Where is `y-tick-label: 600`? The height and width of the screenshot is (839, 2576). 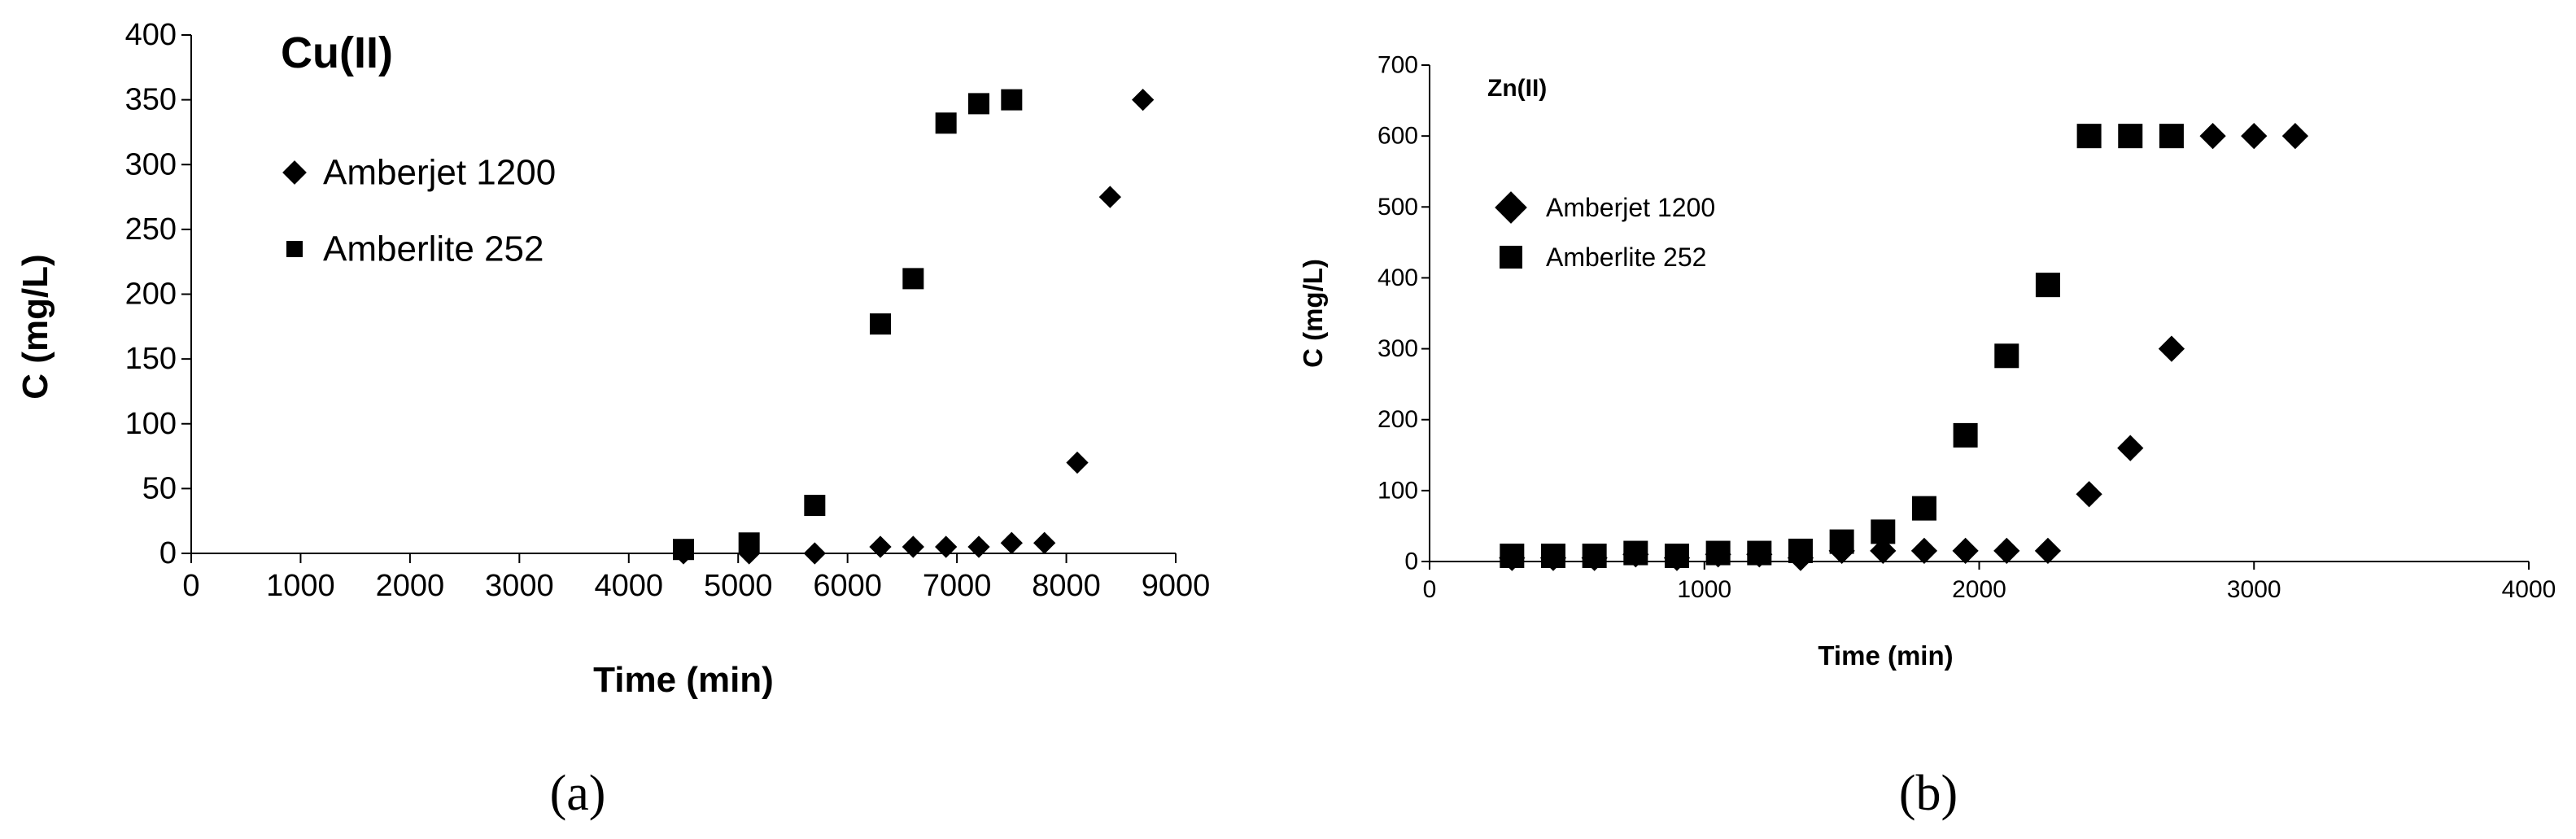
y-tick-label: 600 is located at coordinates (1398, 136).